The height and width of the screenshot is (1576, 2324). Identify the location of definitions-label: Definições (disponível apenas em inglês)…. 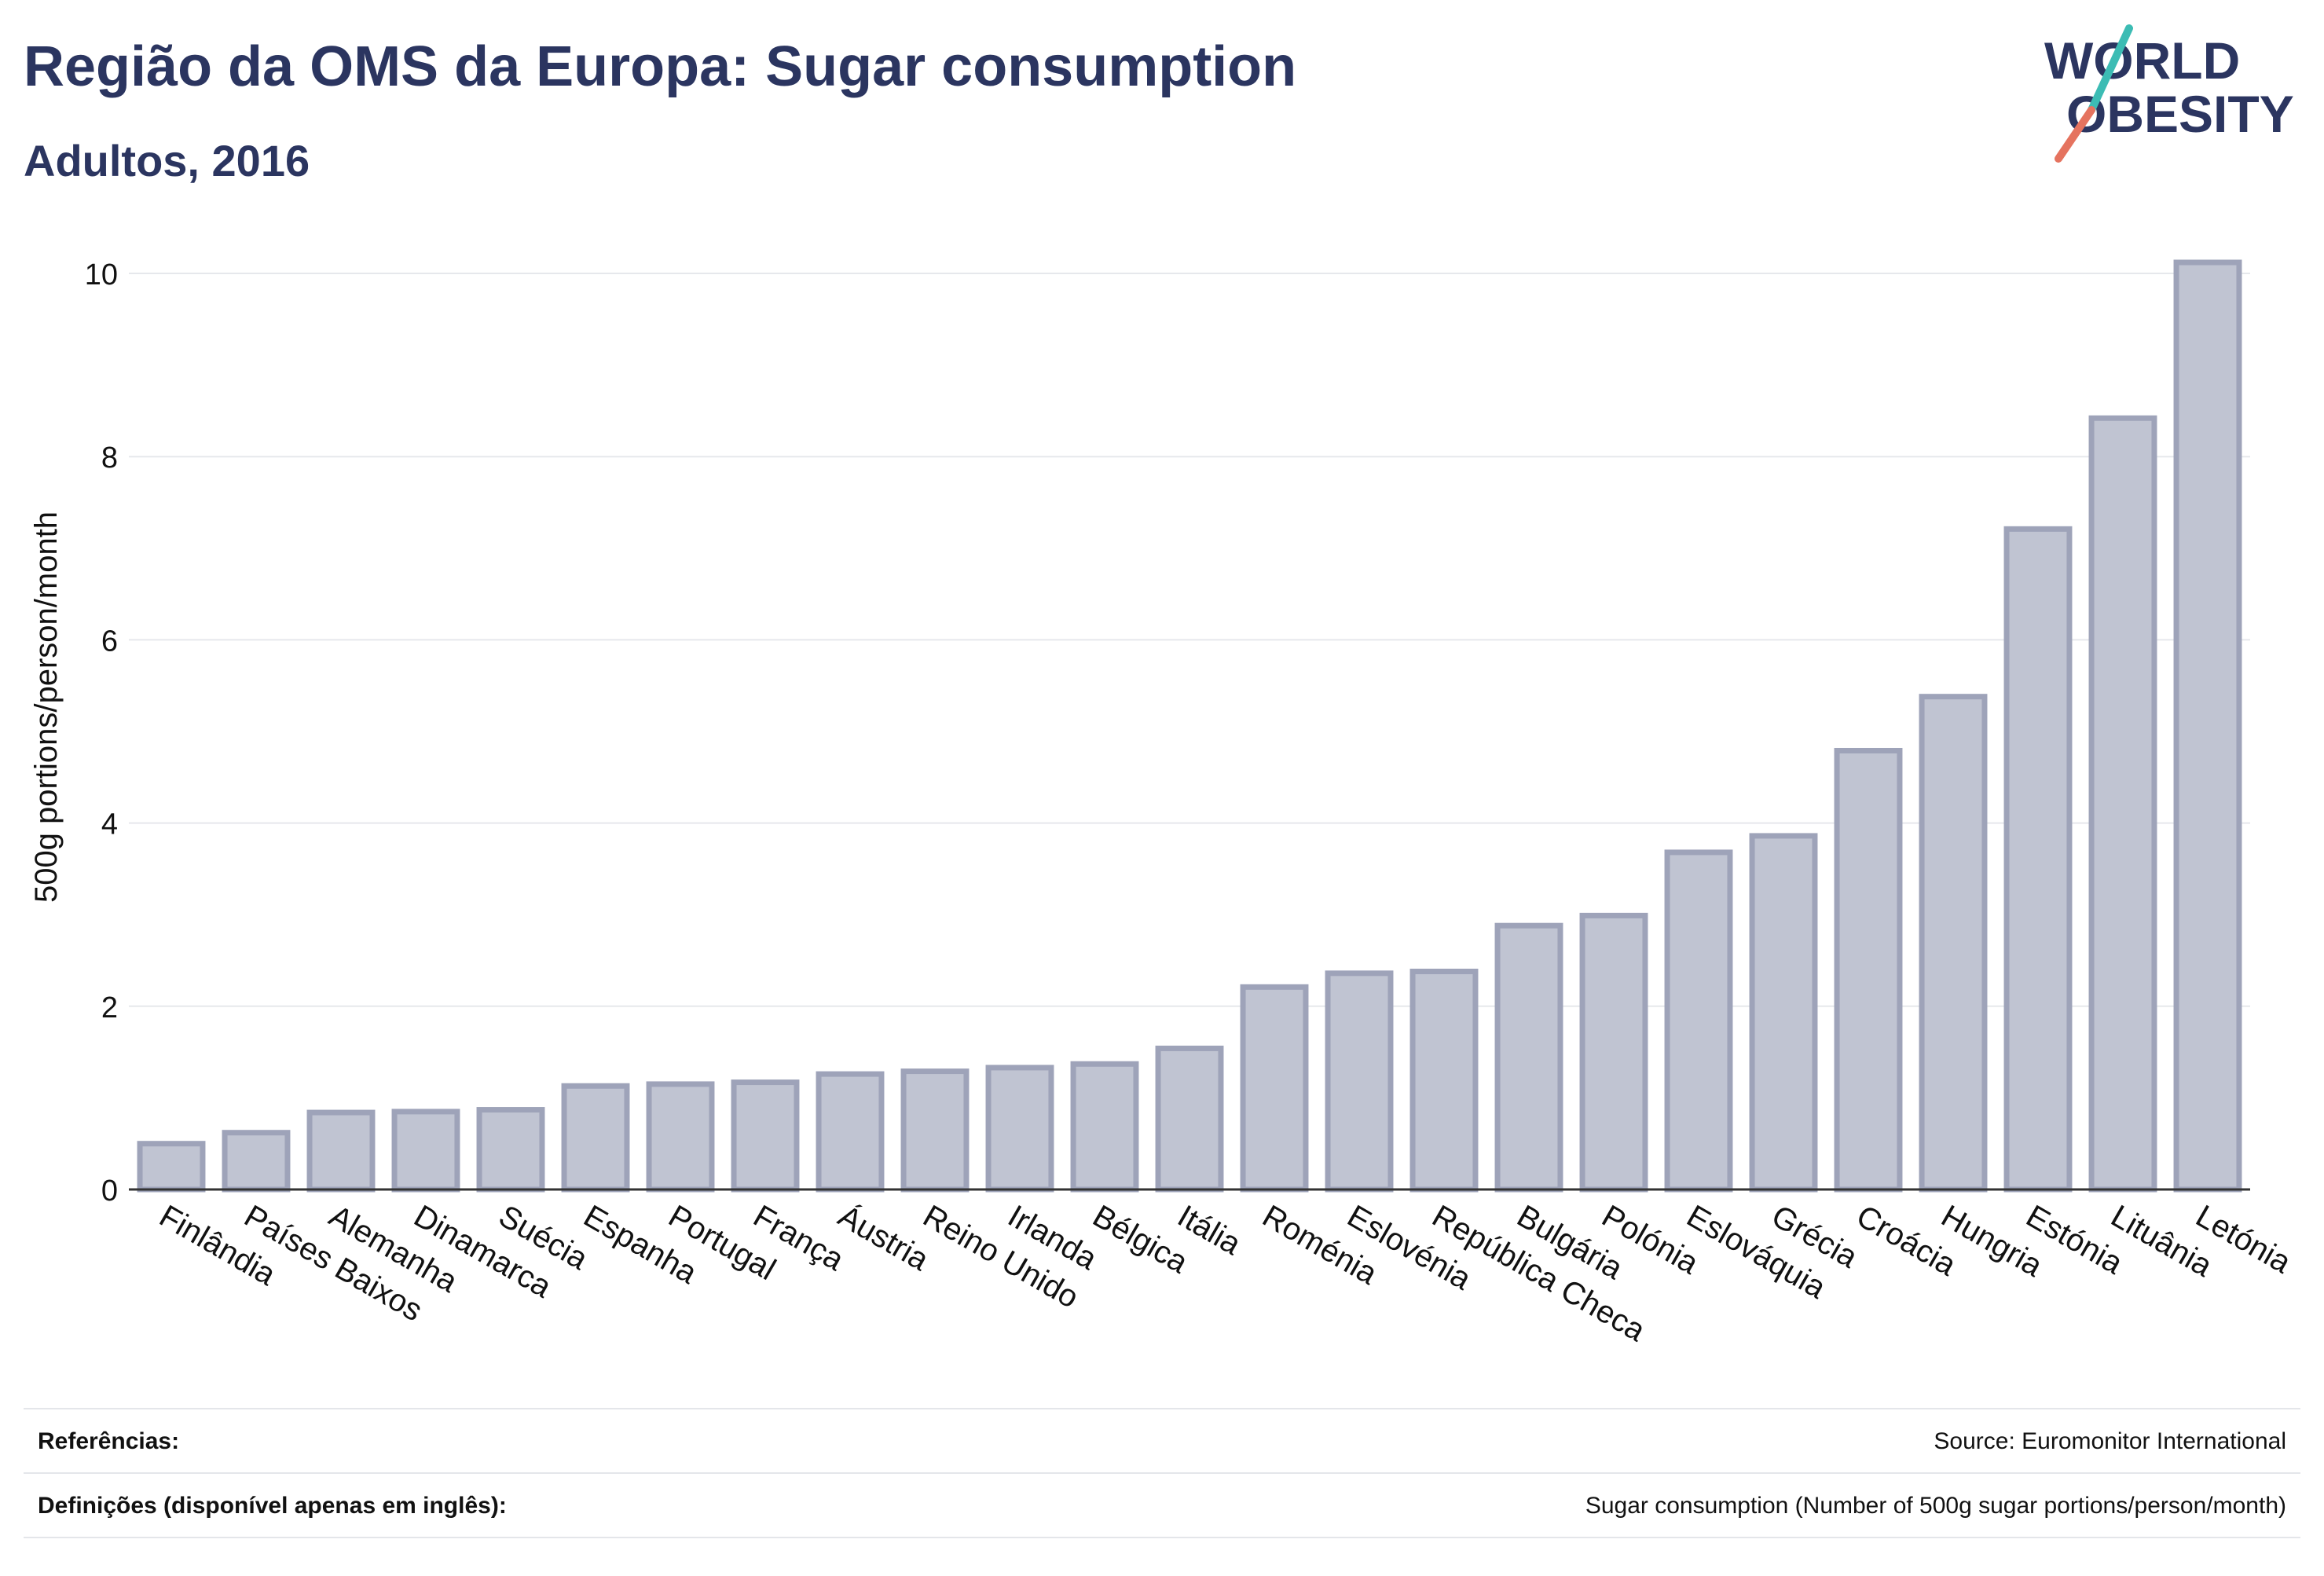
(272, 1506).